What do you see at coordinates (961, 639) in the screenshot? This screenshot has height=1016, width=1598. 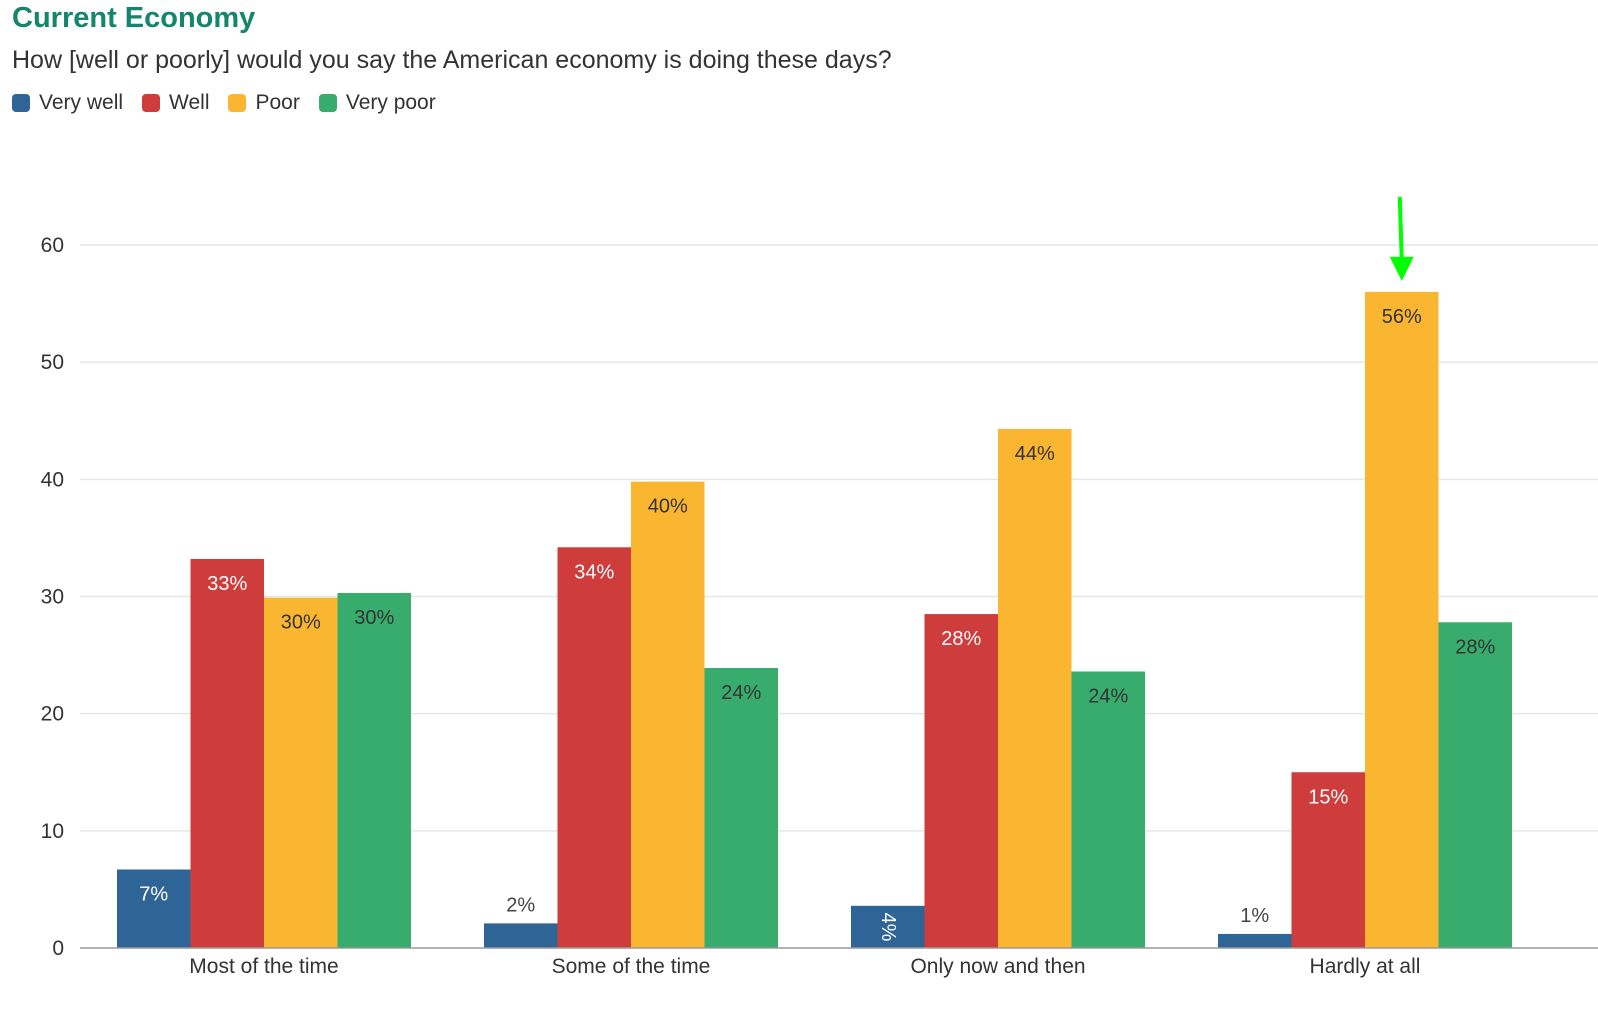 I see `data-label-well-only-now-and-then: 28%` at bounding box center [961, 639].